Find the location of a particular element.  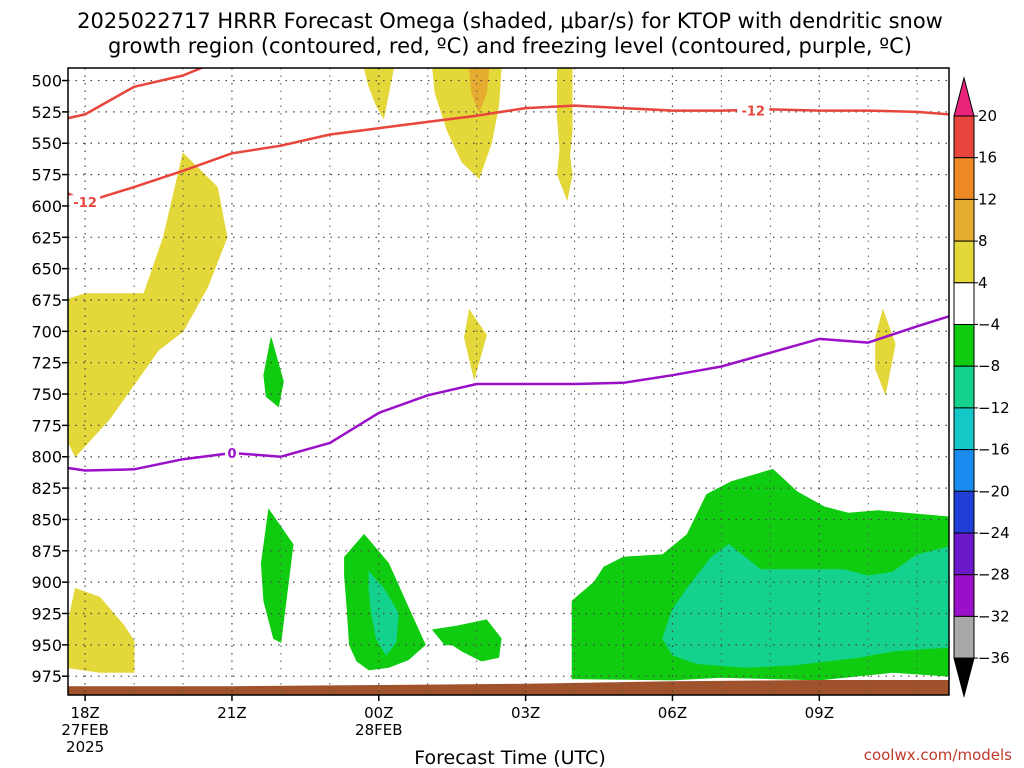

colorbar-label-5: −4 is located at coordinates (989, 325).